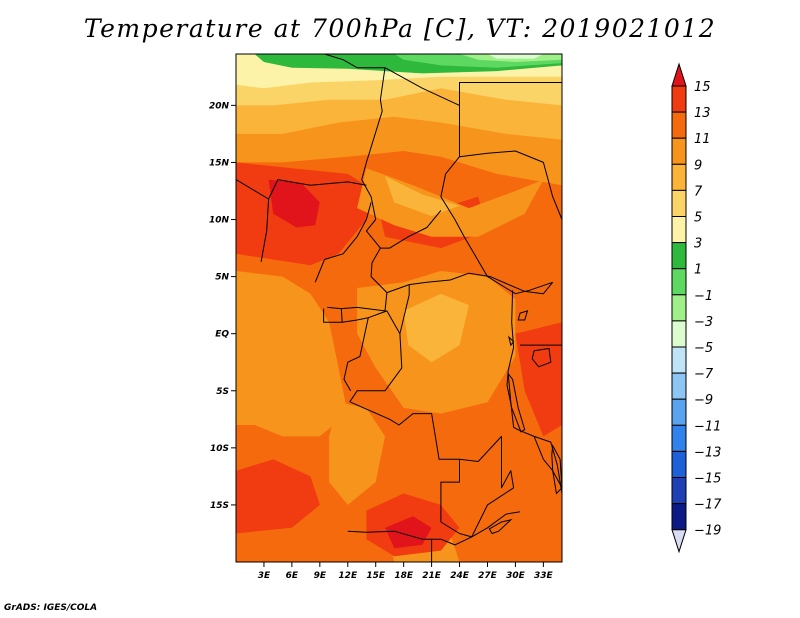 This screenshot has width=800, height=618. I want to click on colorbar-label: −11, so click(707, 426).